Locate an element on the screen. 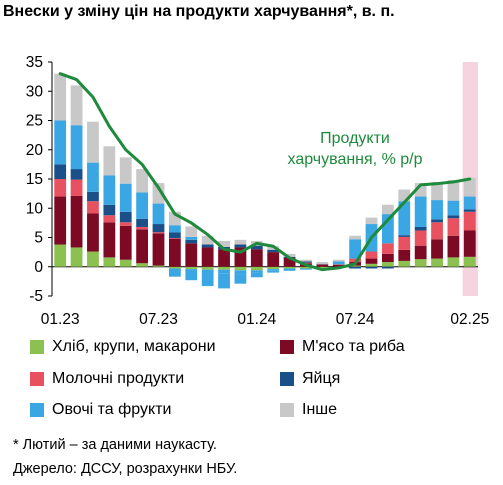 The width and height of the screenshot is (503, 485). legend-item-bread: Хліб, крупи, макарони is located at coordinates (123, 347).